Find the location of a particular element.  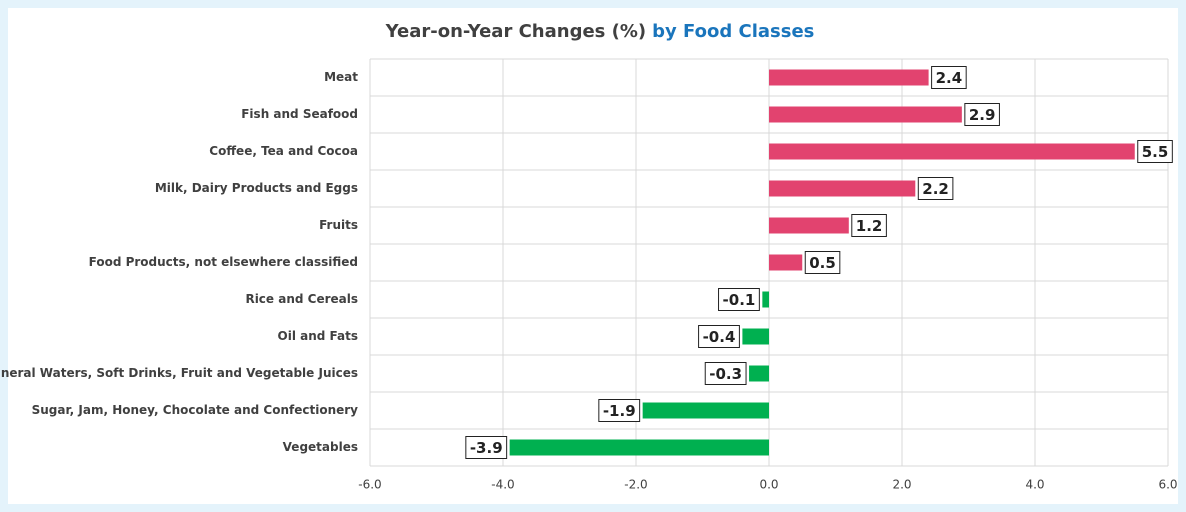

value-label: 2.2 is located at coordinates (935, 189).